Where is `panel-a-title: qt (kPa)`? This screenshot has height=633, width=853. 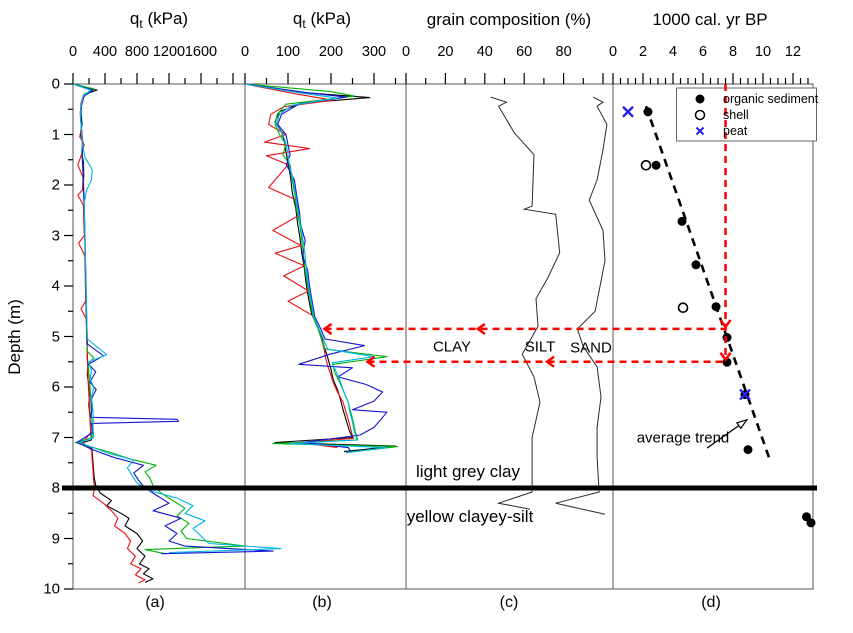 panel-a-title: qt (kPa) is located at coordinates (159, 20).